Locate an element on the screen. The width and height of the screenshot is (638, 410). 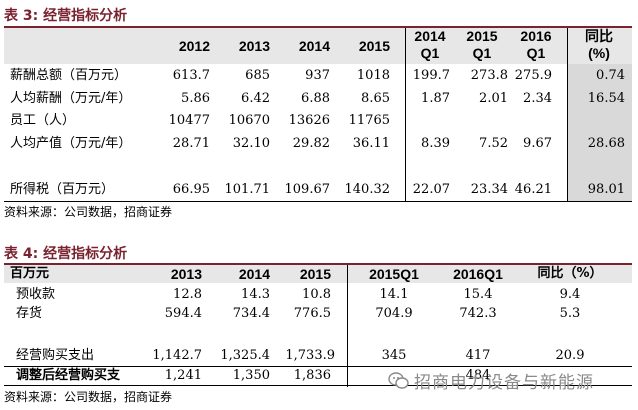
t4-cell: 484 is located at coordinates (478, 375).